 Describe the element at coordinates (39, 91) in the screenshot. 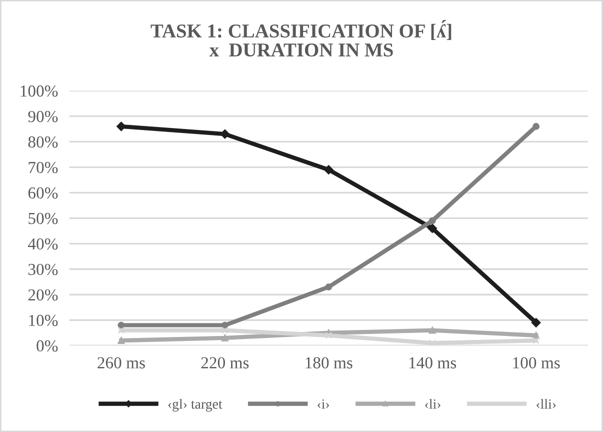

I see `y-tick-label: 100%` at that location.